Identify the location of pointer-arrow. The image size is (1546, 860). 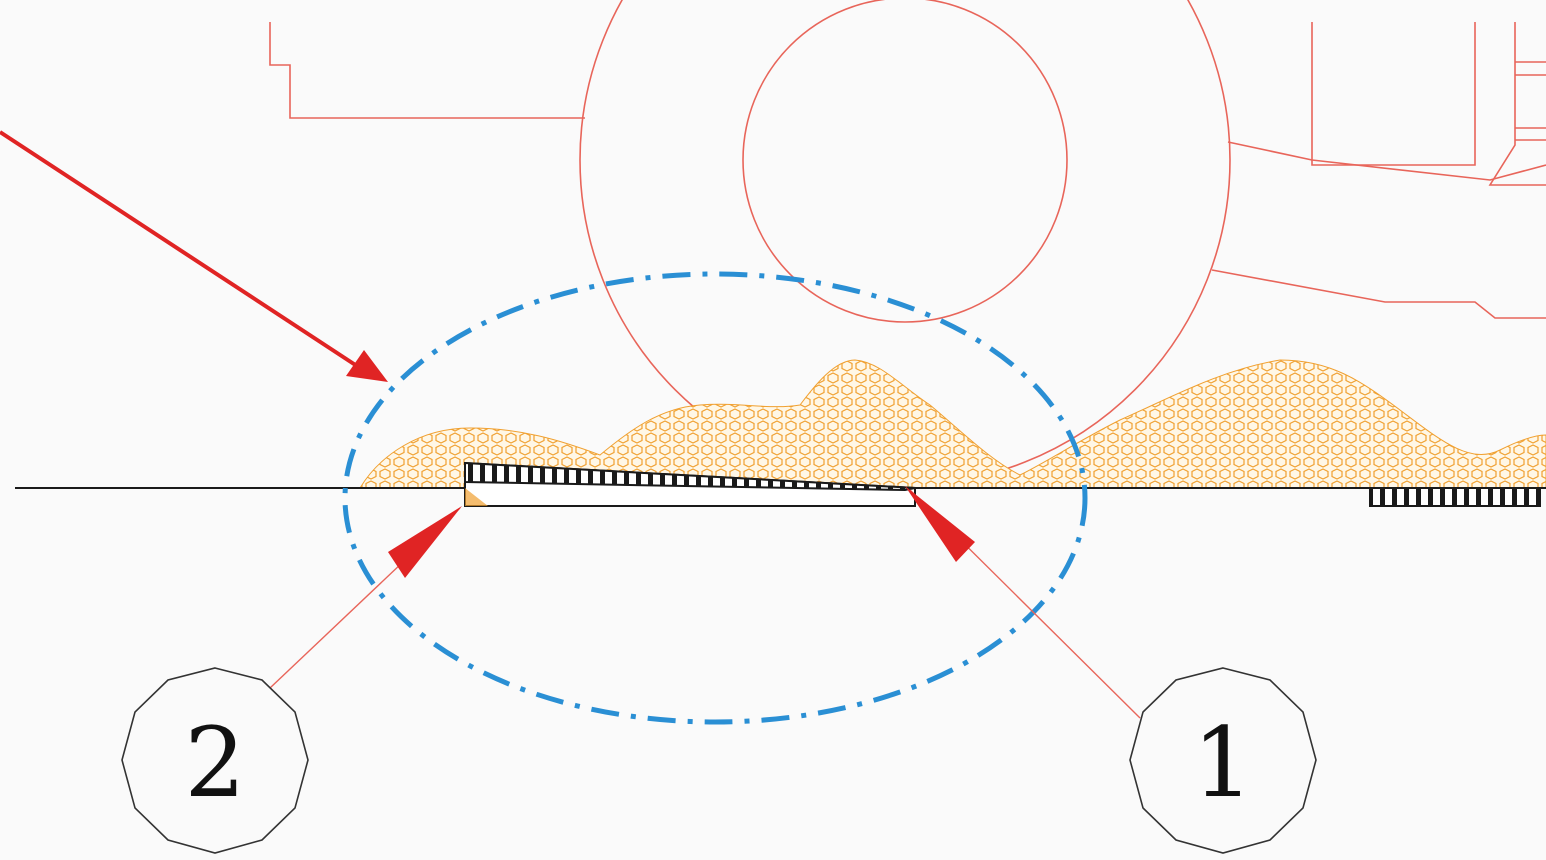
(194, 256).